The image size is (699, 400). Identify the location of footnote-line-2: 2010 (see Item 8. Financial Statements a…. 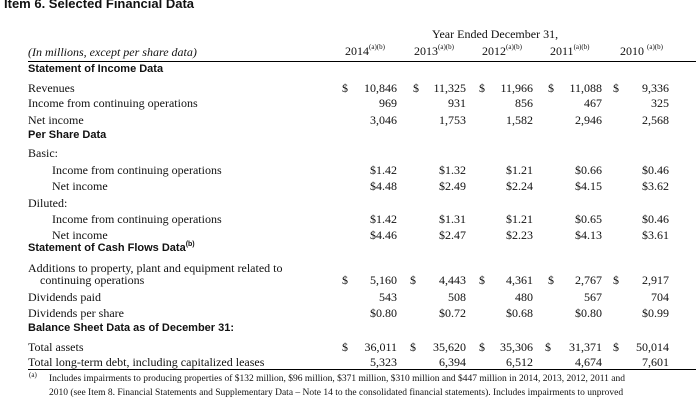
(336, 393).